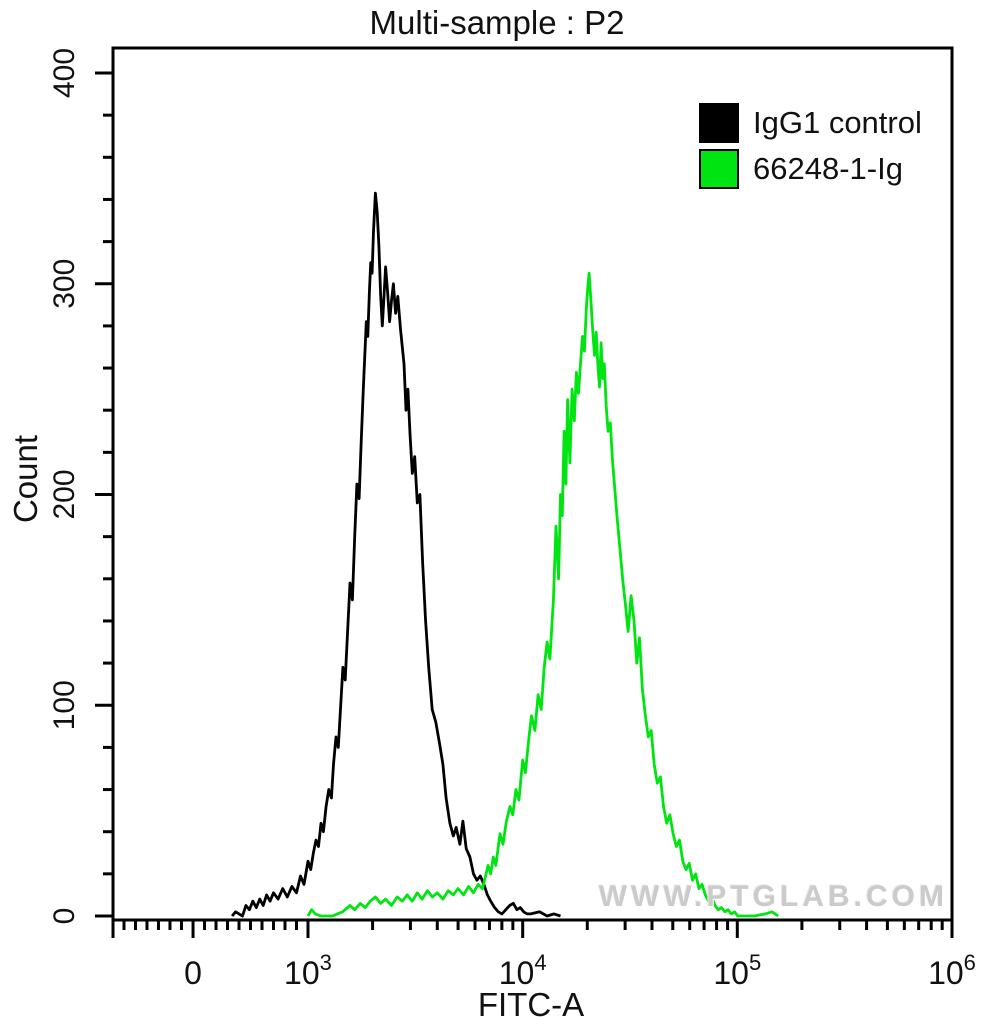  Describe the element at coordinates (64, 916) in the screenshot. I see `y-tick-label: 0` at that location.